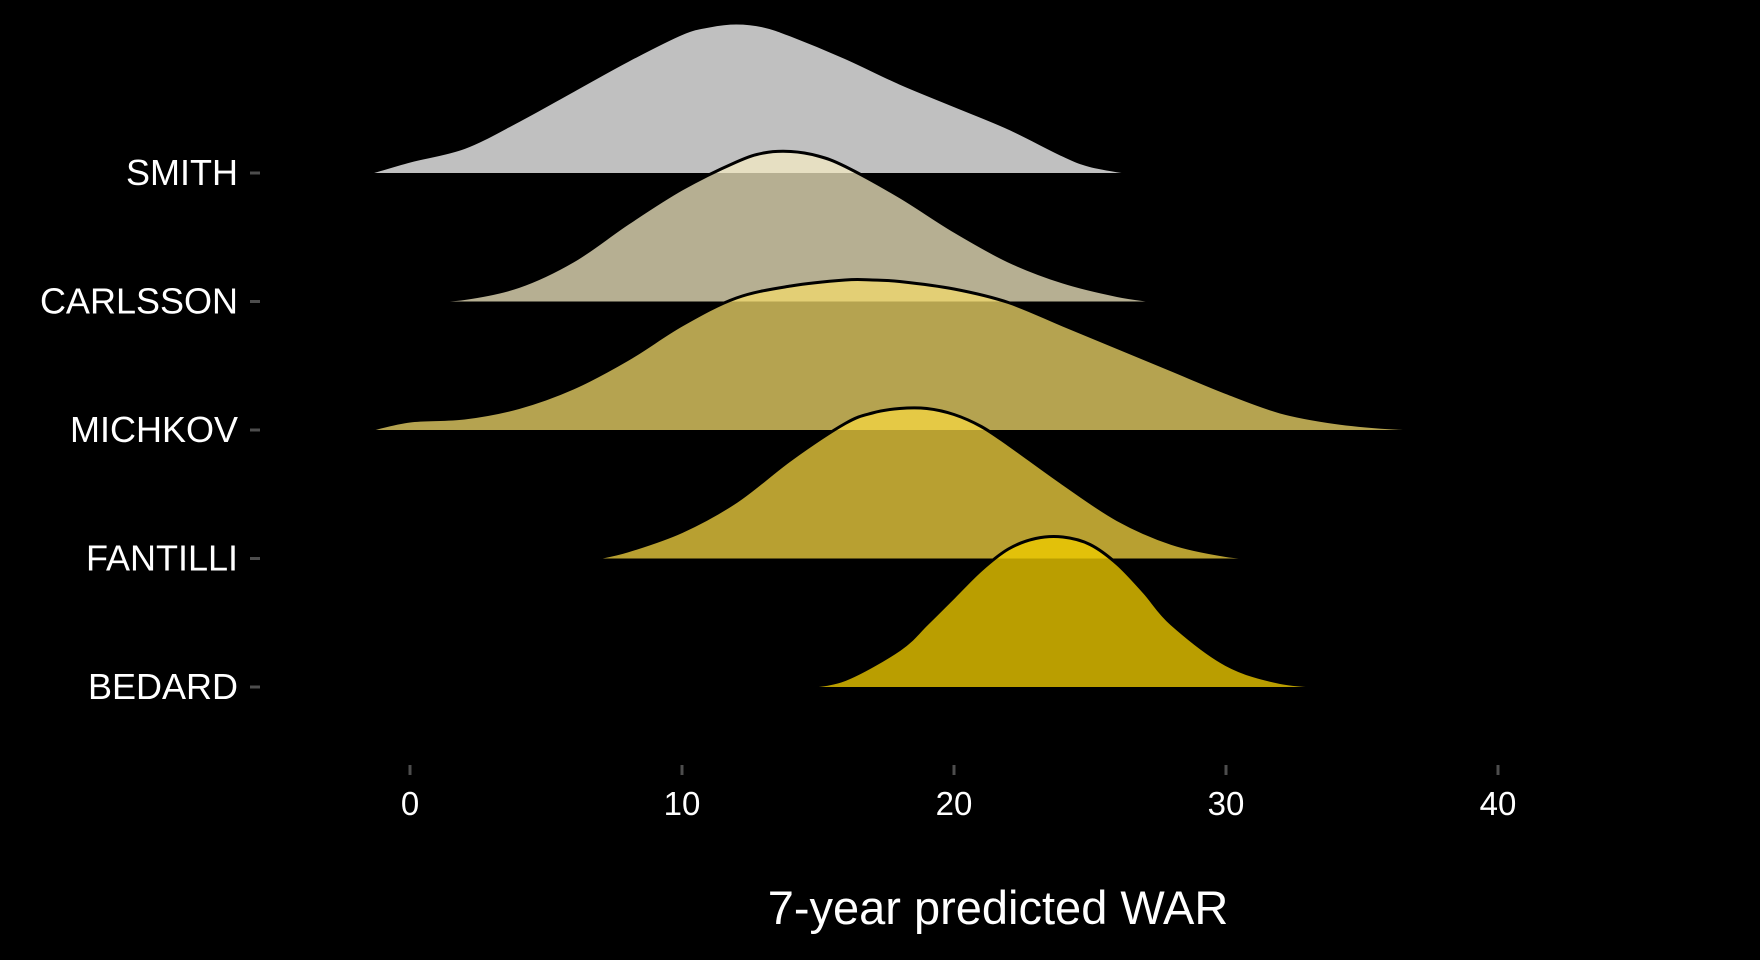 This screenshot has width=1760, height=960. I want to click on y-tick-label-fantilli: FANTILLI, so click(162, 558).